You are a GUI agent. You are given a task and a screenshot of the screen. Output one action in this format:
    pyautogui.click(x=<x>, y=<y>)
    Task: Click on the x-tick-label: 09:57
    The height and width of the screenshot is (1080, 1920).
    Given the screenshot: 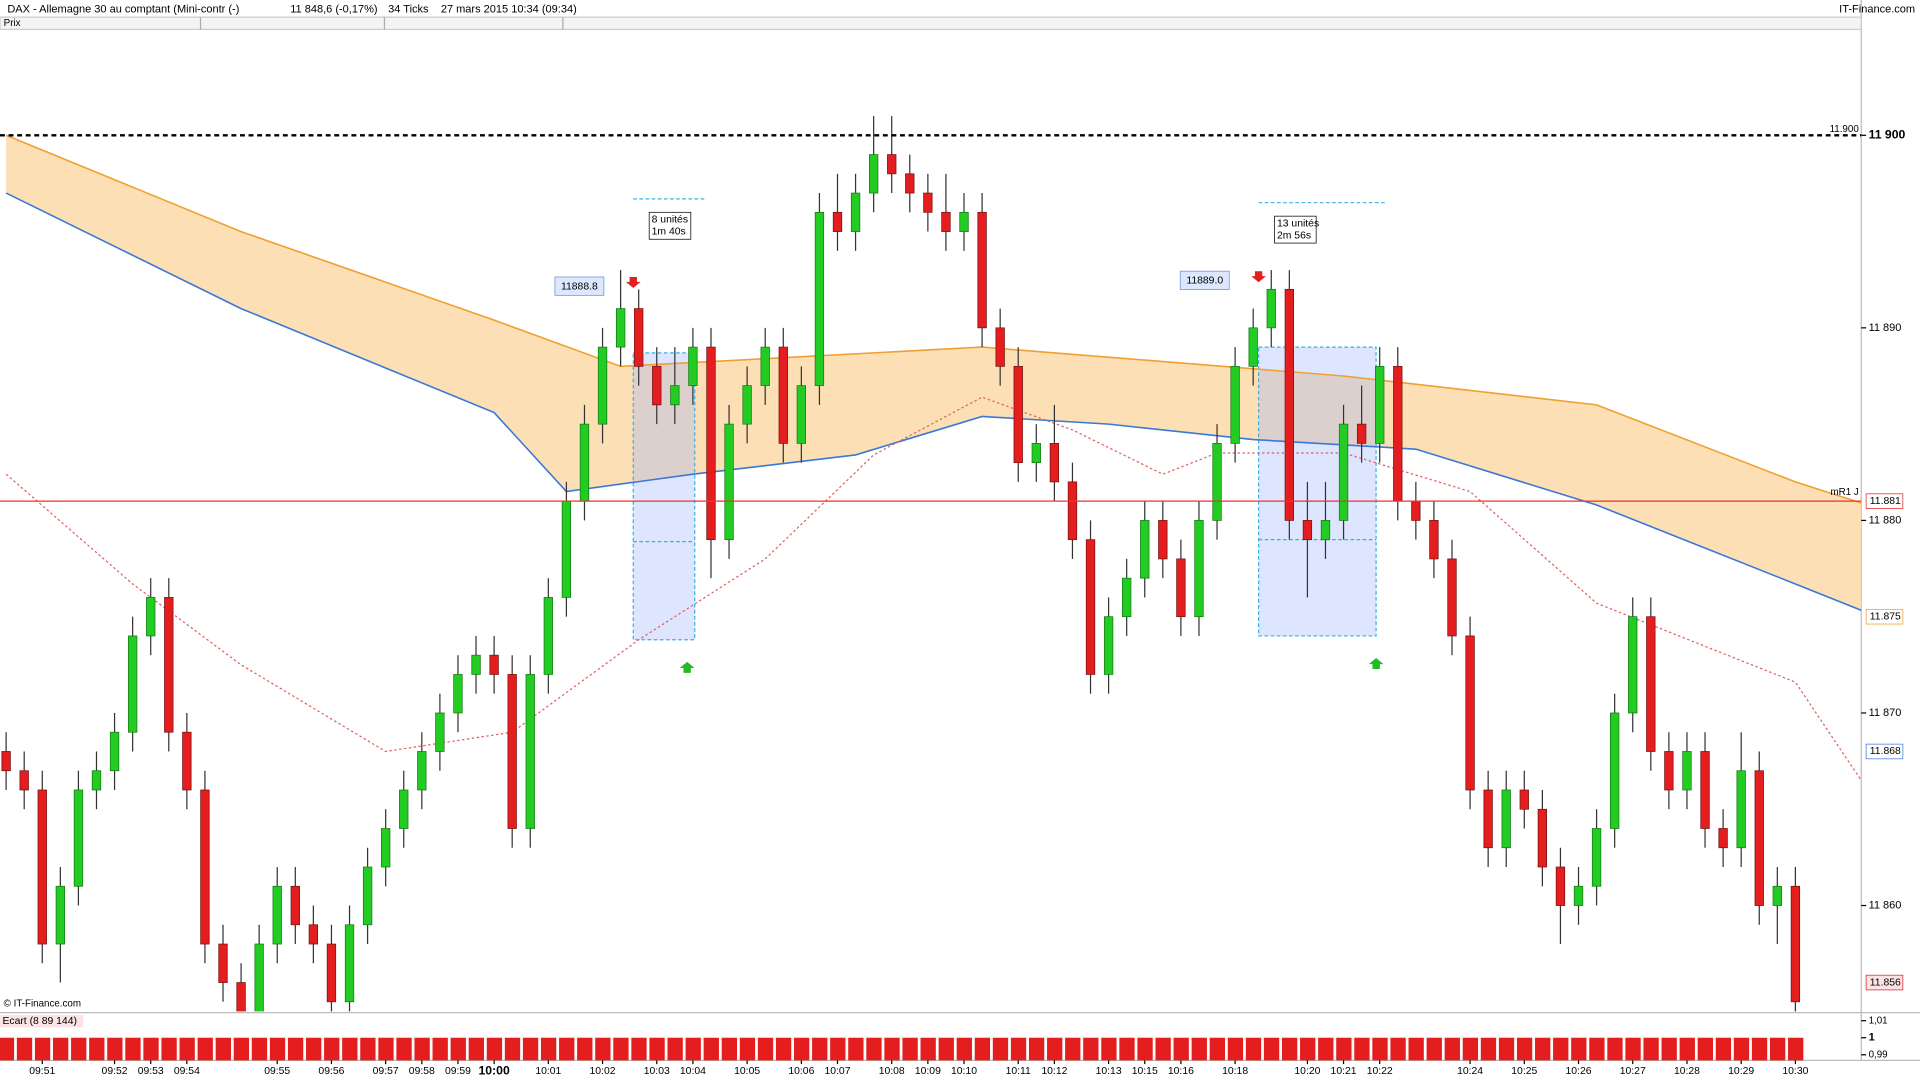 What is the action you would take?
    pyautogui.click(x=386, y=1071)
    